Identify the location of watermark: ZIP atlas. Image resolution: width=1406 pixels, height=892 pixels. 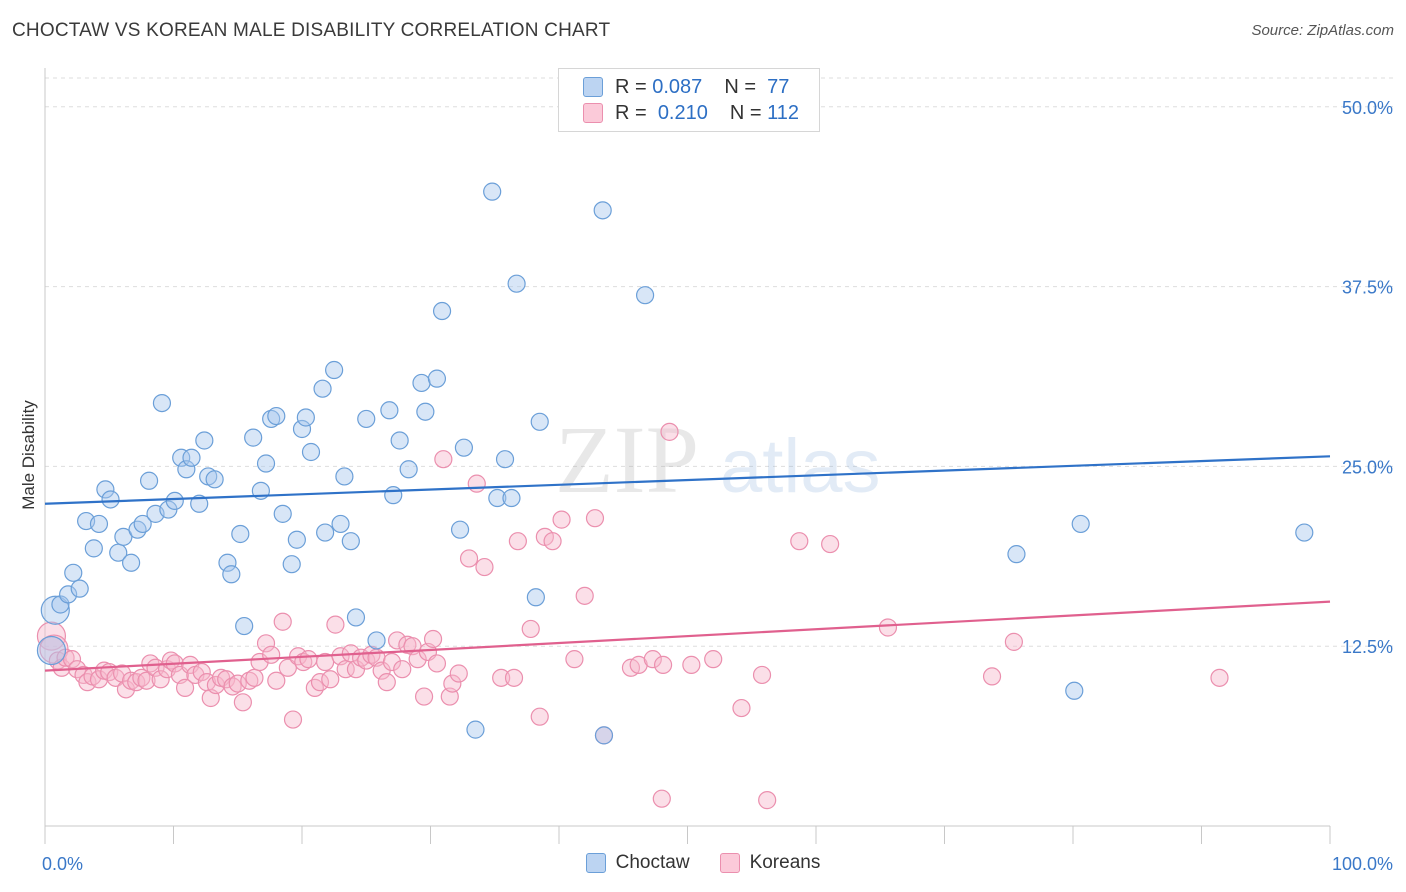
(718, 459).